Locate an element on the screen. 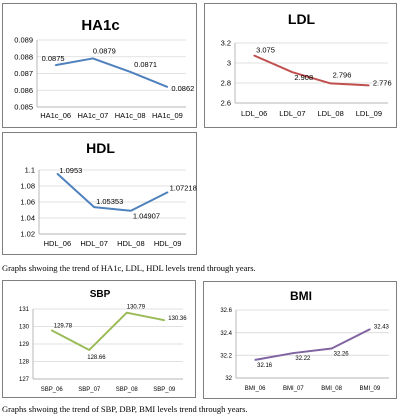 This screenshot has height=416, width=400. data-label: 3.075 is located at coordinates (265, 50).